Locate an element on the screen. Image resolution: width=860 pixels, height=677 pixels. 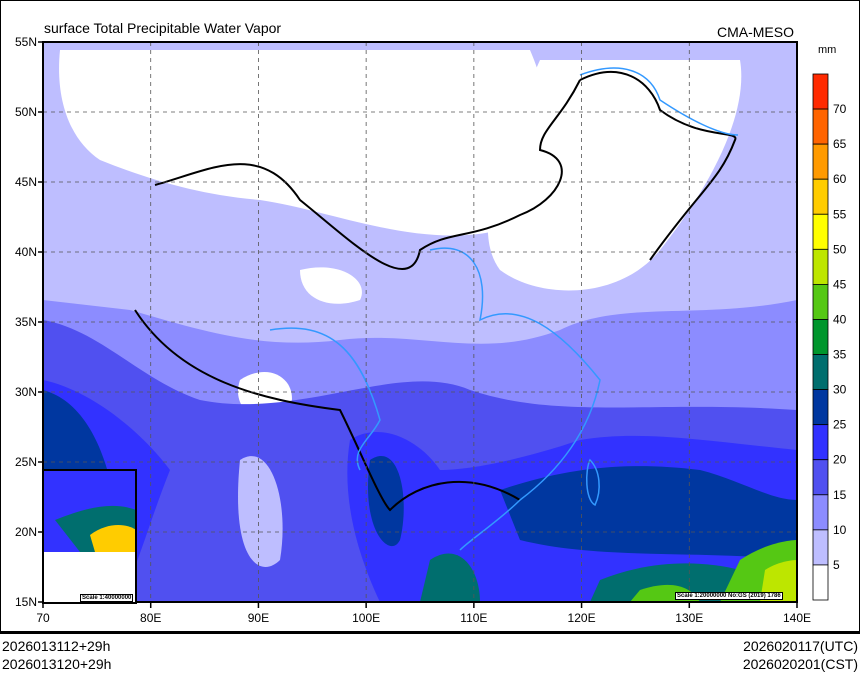
lon-label: 140E is located at coordinates (797, 618).